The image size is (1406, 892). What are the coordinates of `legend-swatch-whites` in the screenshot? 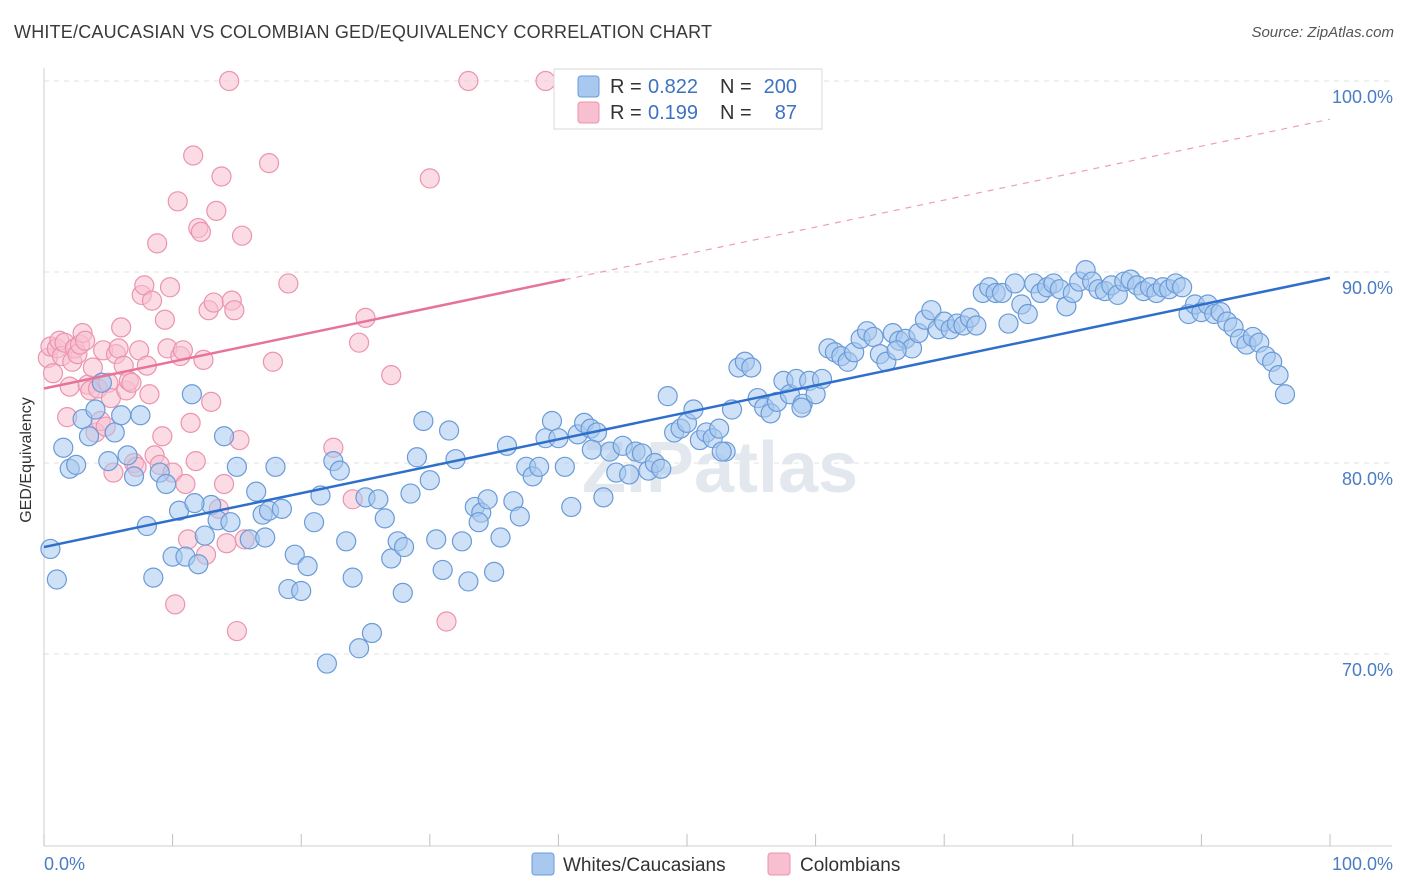 It's located at (588, 86).